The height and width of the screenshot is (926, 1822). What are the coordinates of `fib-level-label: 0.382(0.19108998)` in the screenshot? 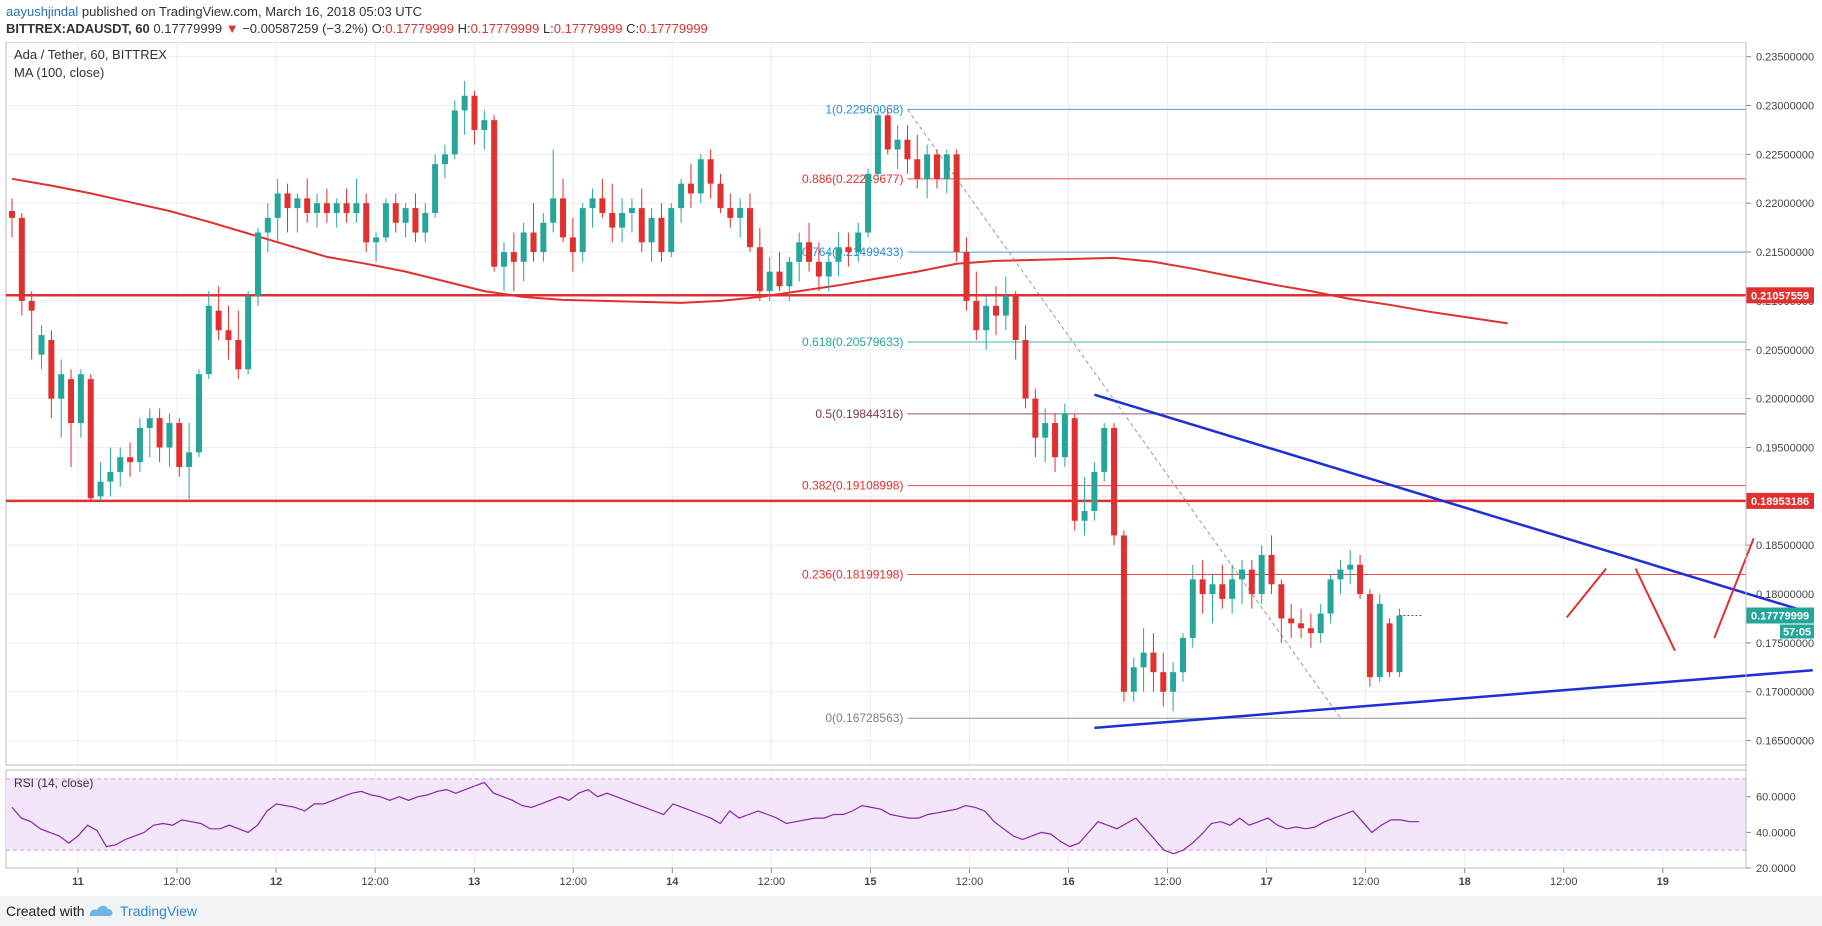 It's located at (852, 486).